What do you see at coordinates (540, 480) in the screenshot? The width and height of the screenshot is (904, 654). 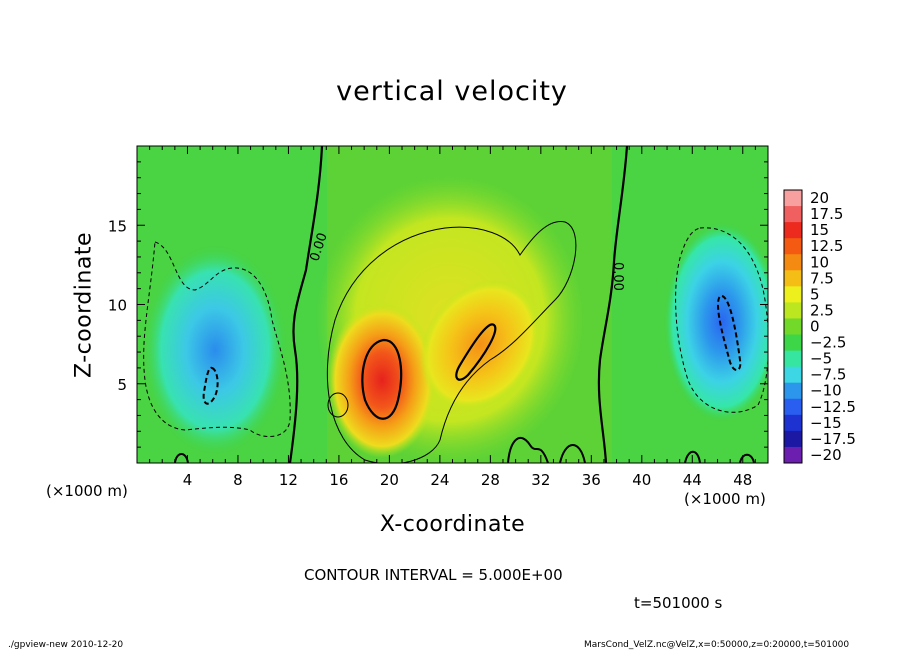 I see `x-tick-label: 32` at bounding box center [540, 480].